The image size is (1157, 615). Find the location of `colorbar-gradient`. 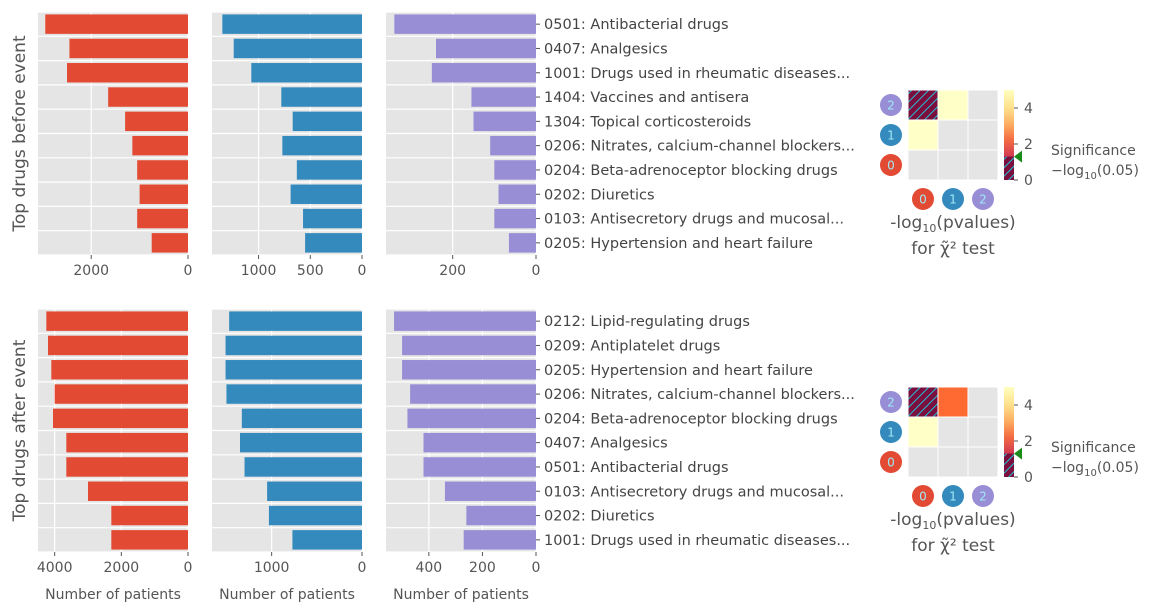

colorbar-gradient is located at coordinates (1009, 432).